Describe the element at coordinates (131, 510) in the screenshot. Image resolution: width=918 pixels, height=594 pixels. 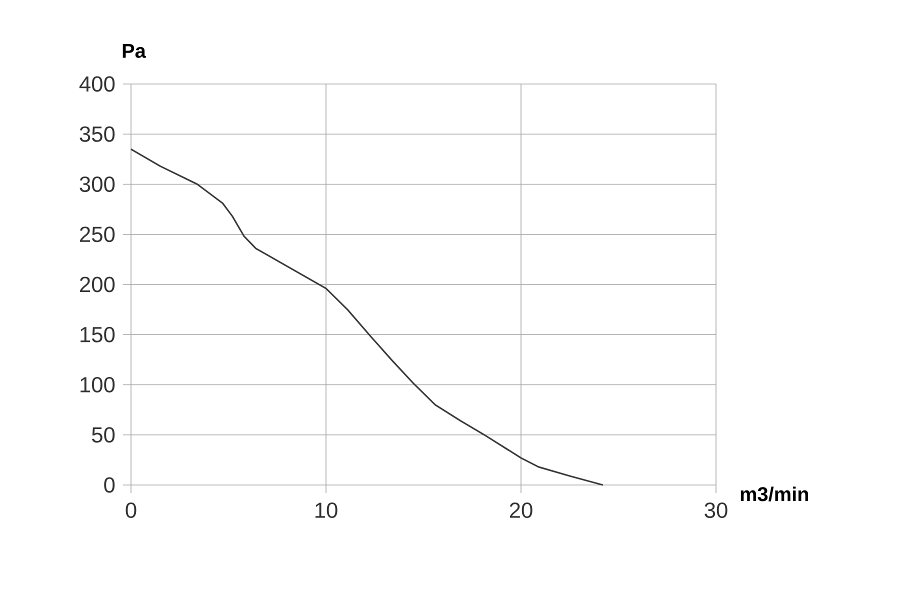
I see `x-tick-label: 0` at that location.